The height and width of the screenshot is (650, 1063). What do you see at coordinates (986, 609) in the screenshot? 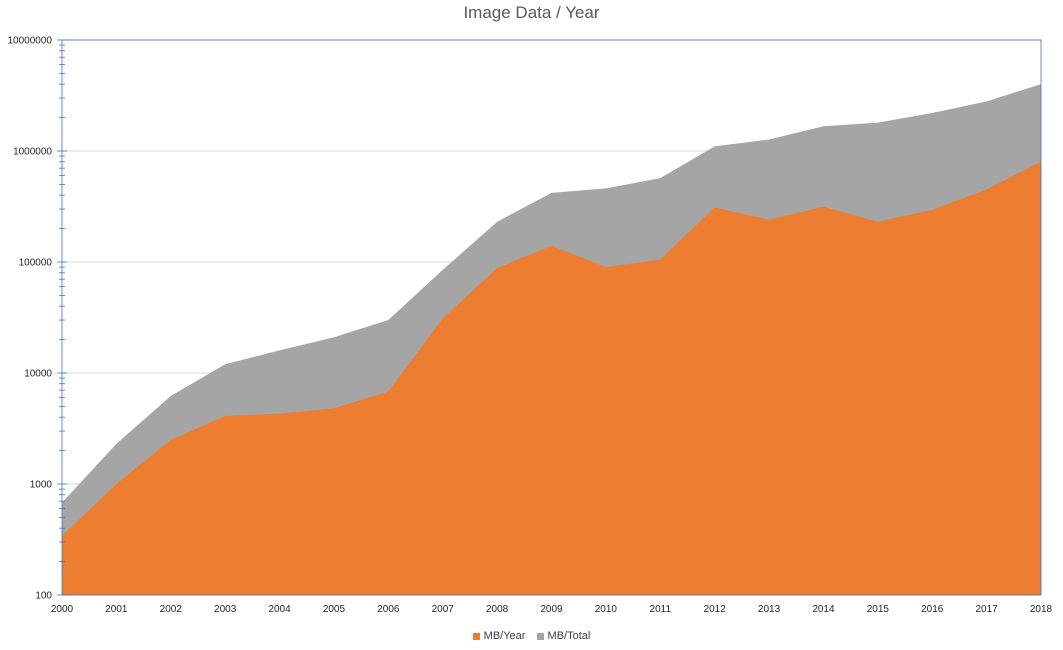
I see `x-tick-label-2017: 2017` at bounding box center [986, 609].